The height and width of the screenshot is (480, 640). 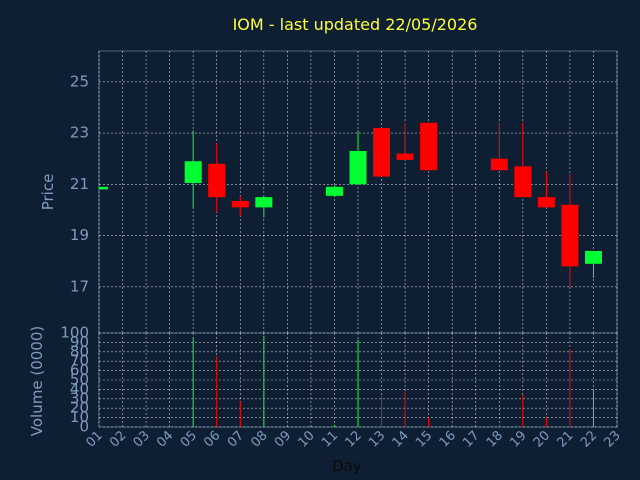 I want to click on volume-tick-label: 20, so click(x=79, y=408).